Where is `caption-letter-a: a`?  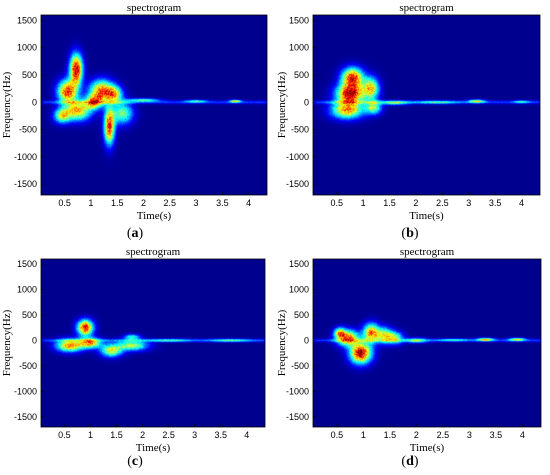
caption-letter-a: a is located at coordinates (135, 233).